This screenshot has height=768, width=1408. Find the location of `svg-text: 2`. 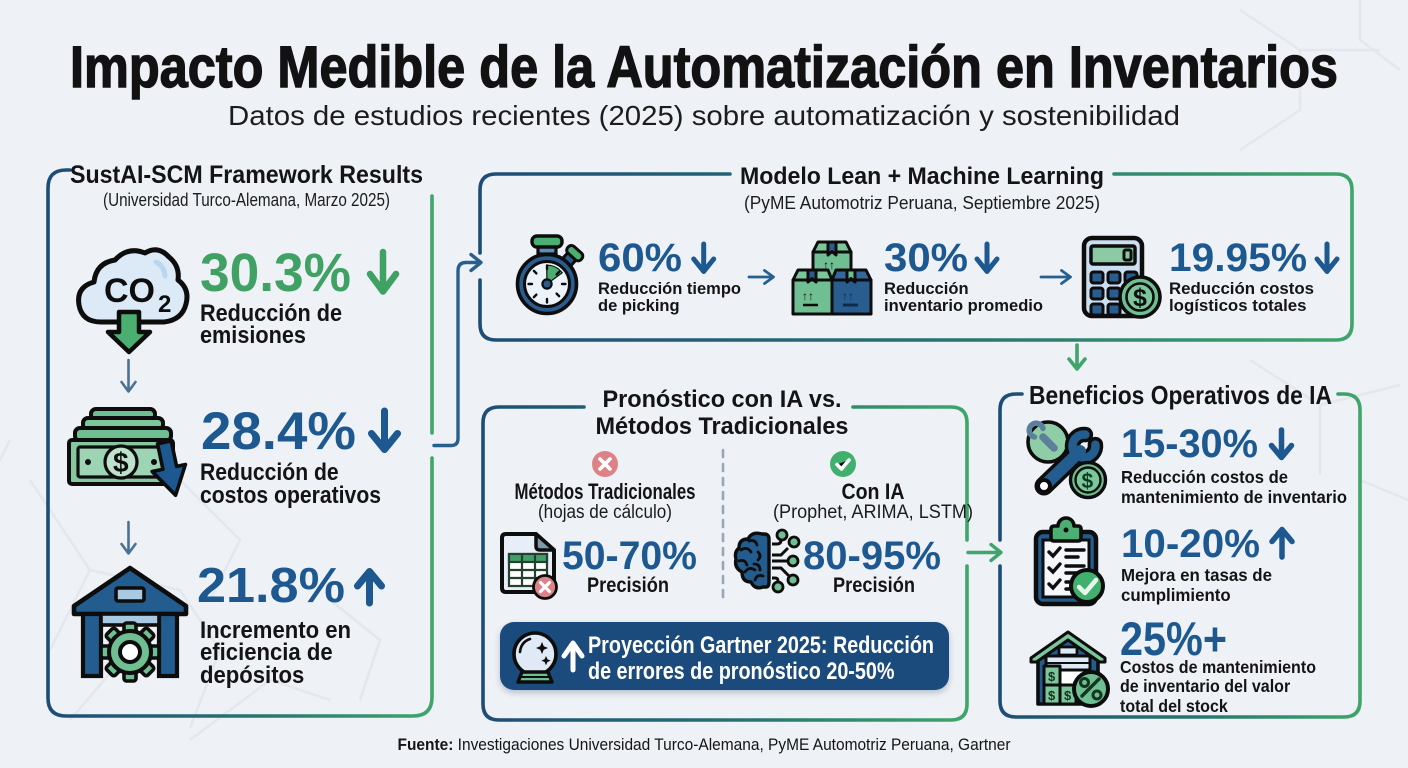

svg-text: 2 is located at coordinates (164, 304).